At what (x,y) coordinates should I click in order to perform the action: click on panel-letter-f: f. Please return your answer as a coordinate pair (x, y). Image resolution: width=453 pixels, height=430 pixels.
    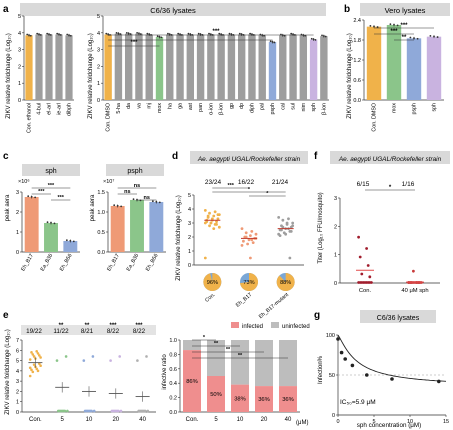
    Looking at the image, I should click on (316, 156).